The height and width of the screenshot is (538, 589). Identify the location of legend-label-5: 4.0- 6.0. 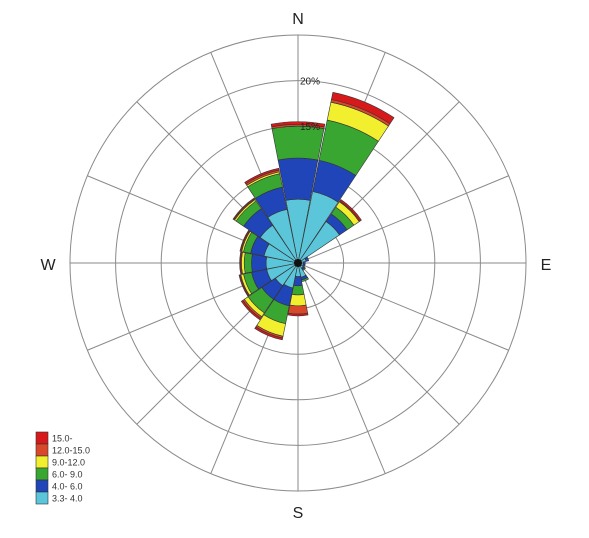
(67, 487).